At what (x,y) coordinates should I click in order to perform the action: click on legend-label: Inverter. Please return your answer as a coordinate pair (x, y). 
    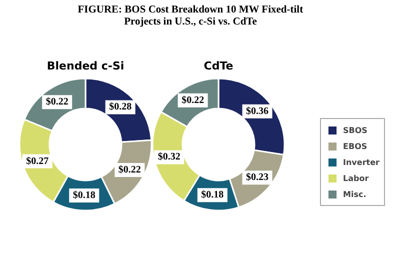
    Looking at the image, I should click on (361, 162).